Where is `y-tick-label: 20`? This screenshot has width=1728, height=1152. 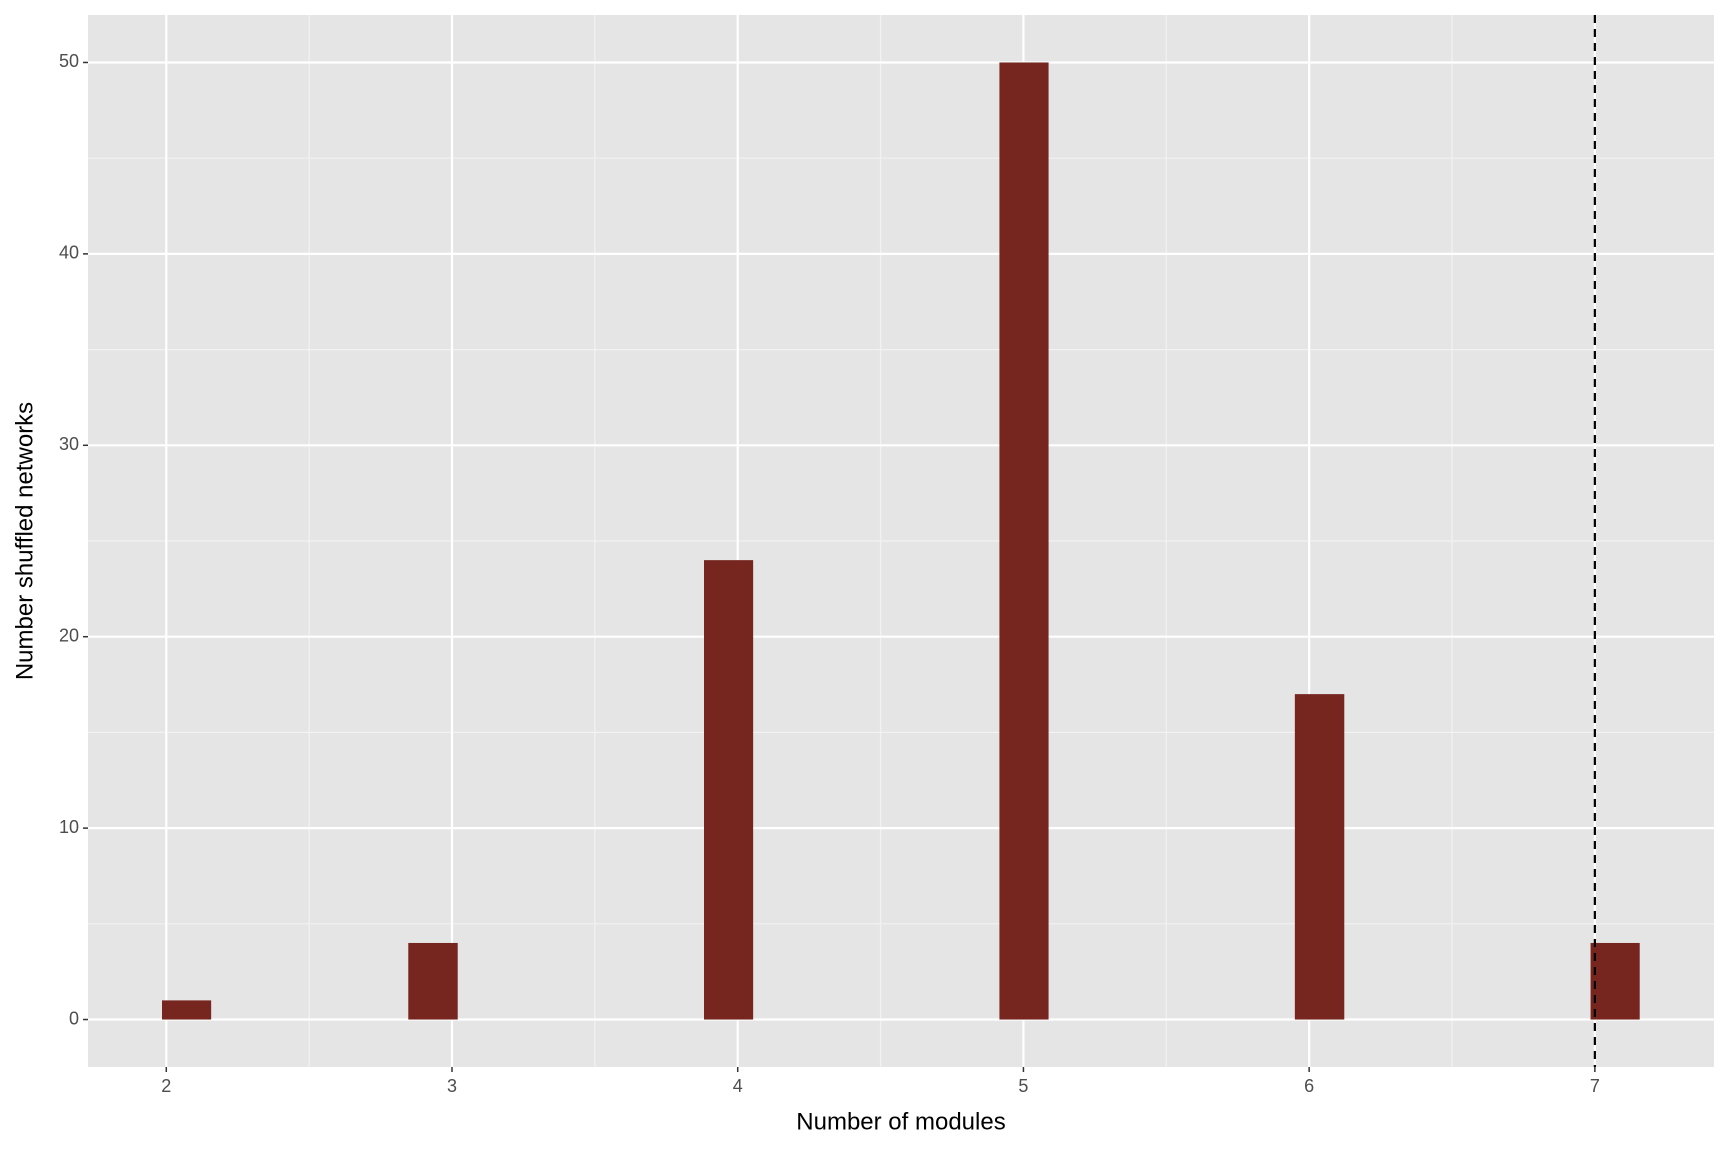 y-tick-label: 20 is located at coordinates (69, 635).